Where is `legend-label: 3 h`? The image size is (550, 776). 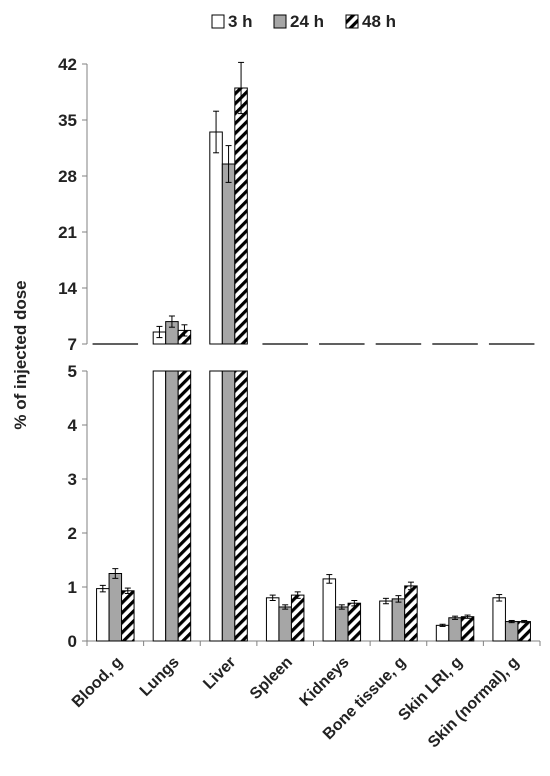
legend-label: 3 h is located at coordinates (240, 21).